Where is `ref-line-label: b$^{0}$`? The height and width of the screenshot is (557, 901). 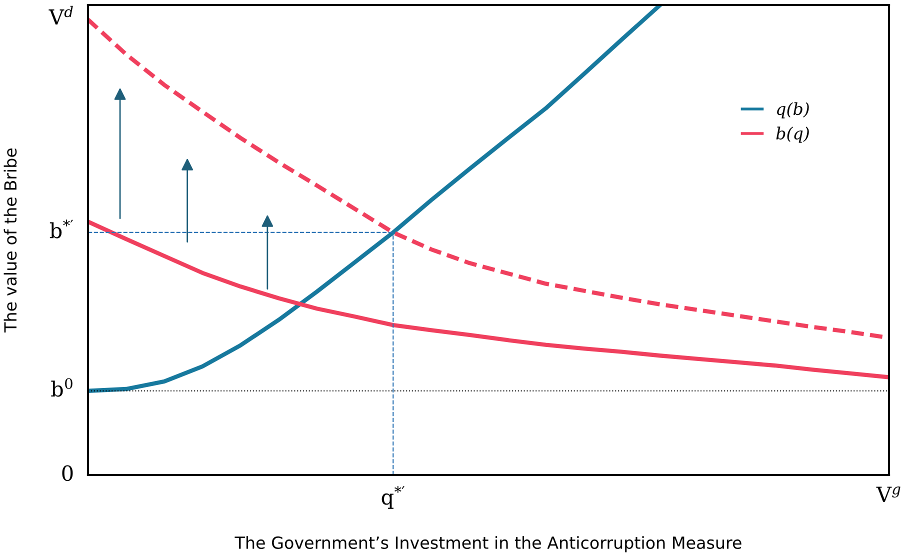
ref-line-label: b$^{0}$ is located at coordinates (61, 387).